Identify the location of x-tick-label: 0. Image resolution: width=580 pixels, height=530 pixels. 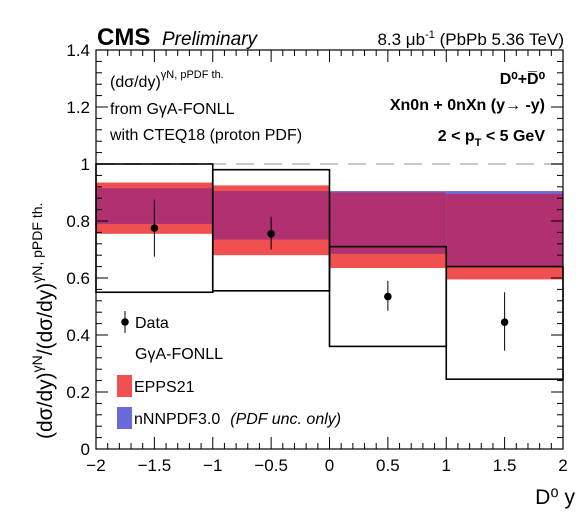
(329, 465).